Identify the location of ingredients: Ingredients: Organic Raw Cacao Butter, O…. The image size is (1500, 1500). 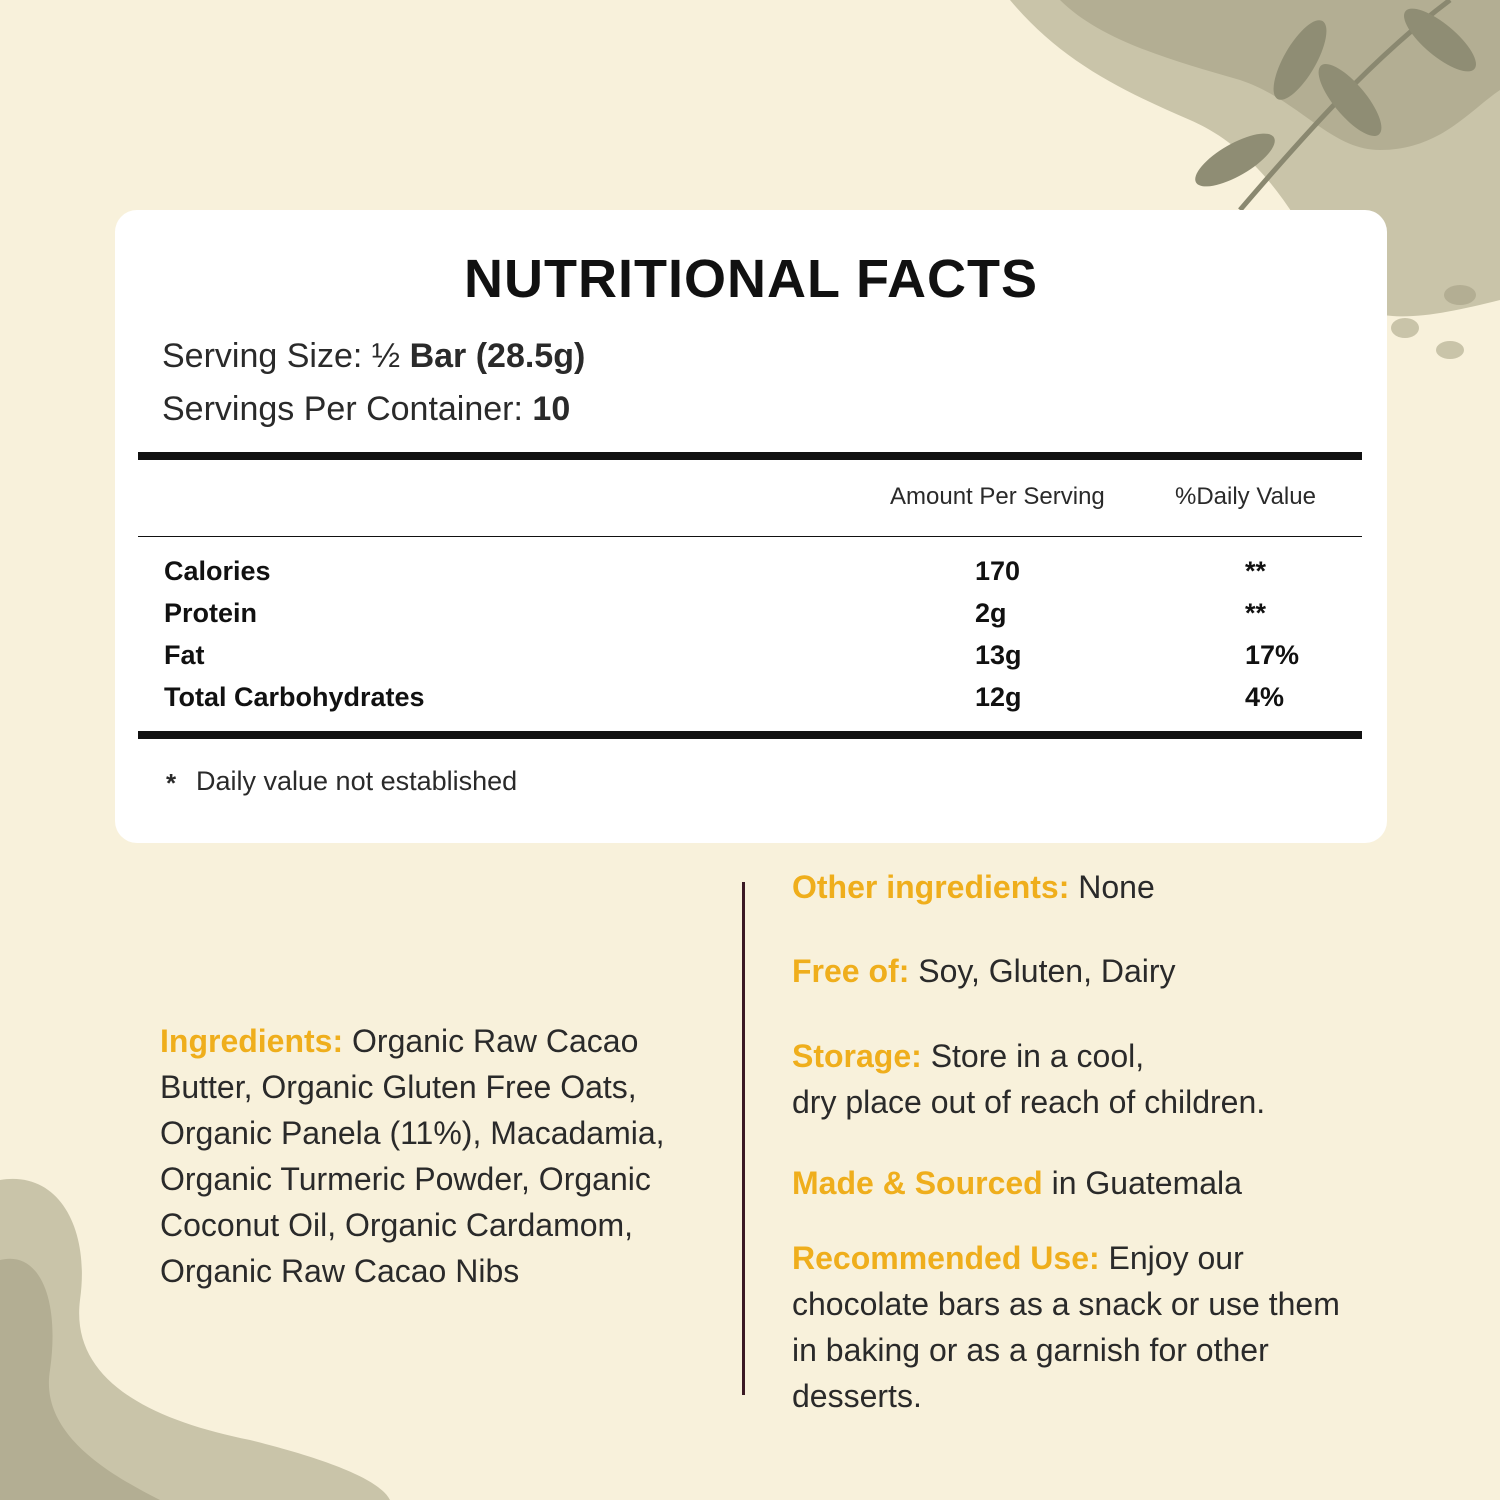
(440, 1156).